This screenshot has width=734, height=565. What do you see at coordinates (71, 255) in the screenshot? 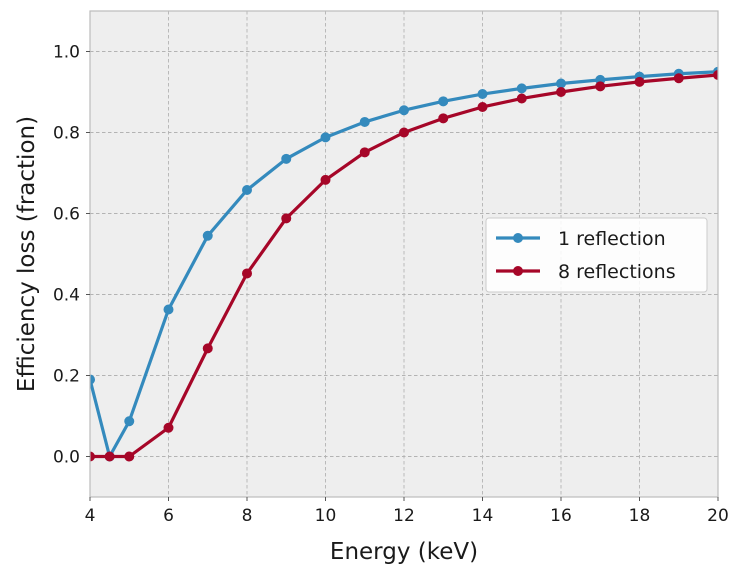
I see `y-axis-ticks: 0.0 0.2 0.4 0.6 0.8 1.0` at bounding box center [71, 255].